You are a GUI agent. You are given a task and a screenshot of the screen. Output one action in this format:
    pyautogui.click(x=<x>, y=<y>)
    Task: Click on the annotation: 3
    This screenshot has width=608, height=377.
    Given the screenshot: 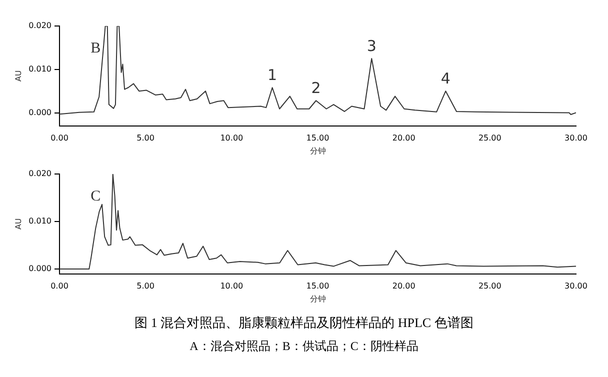 What is the action you would take?
    pyautogui.click(x=371, y=45)
    